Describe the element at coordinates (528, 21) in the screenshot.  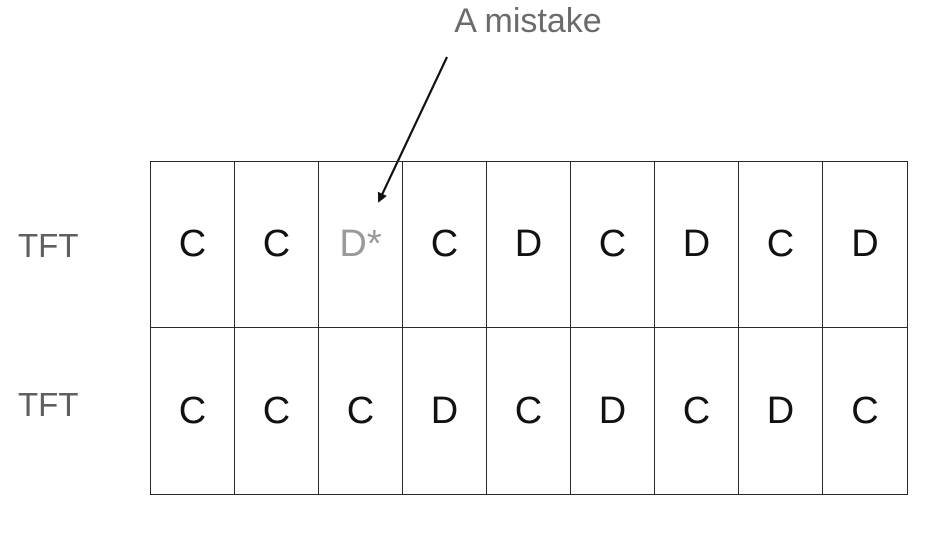
I see `mistake-annotation: A mistake` at that location.